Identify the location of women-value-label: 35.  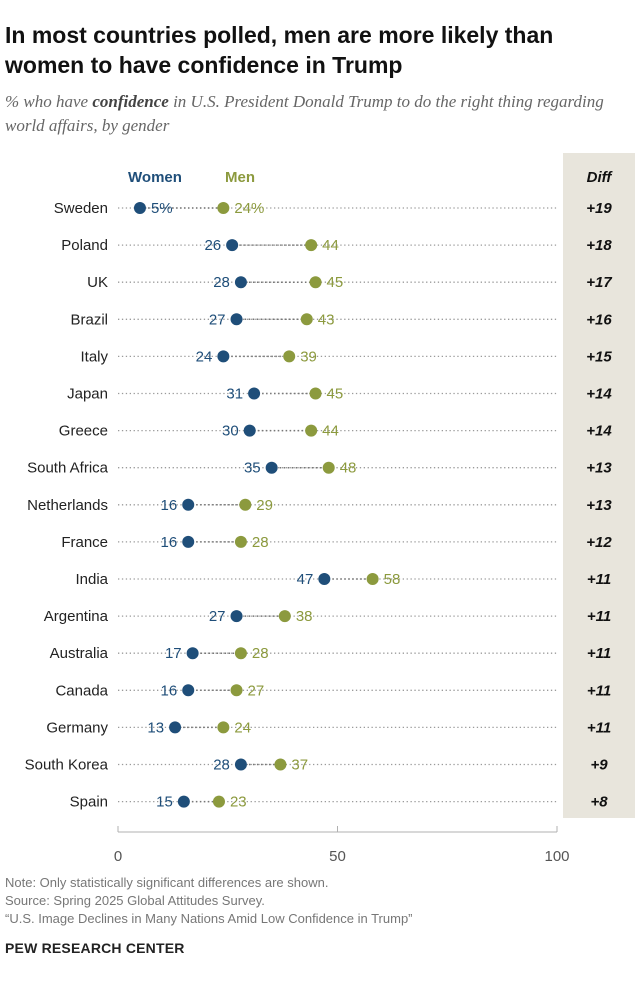
(252, 468).